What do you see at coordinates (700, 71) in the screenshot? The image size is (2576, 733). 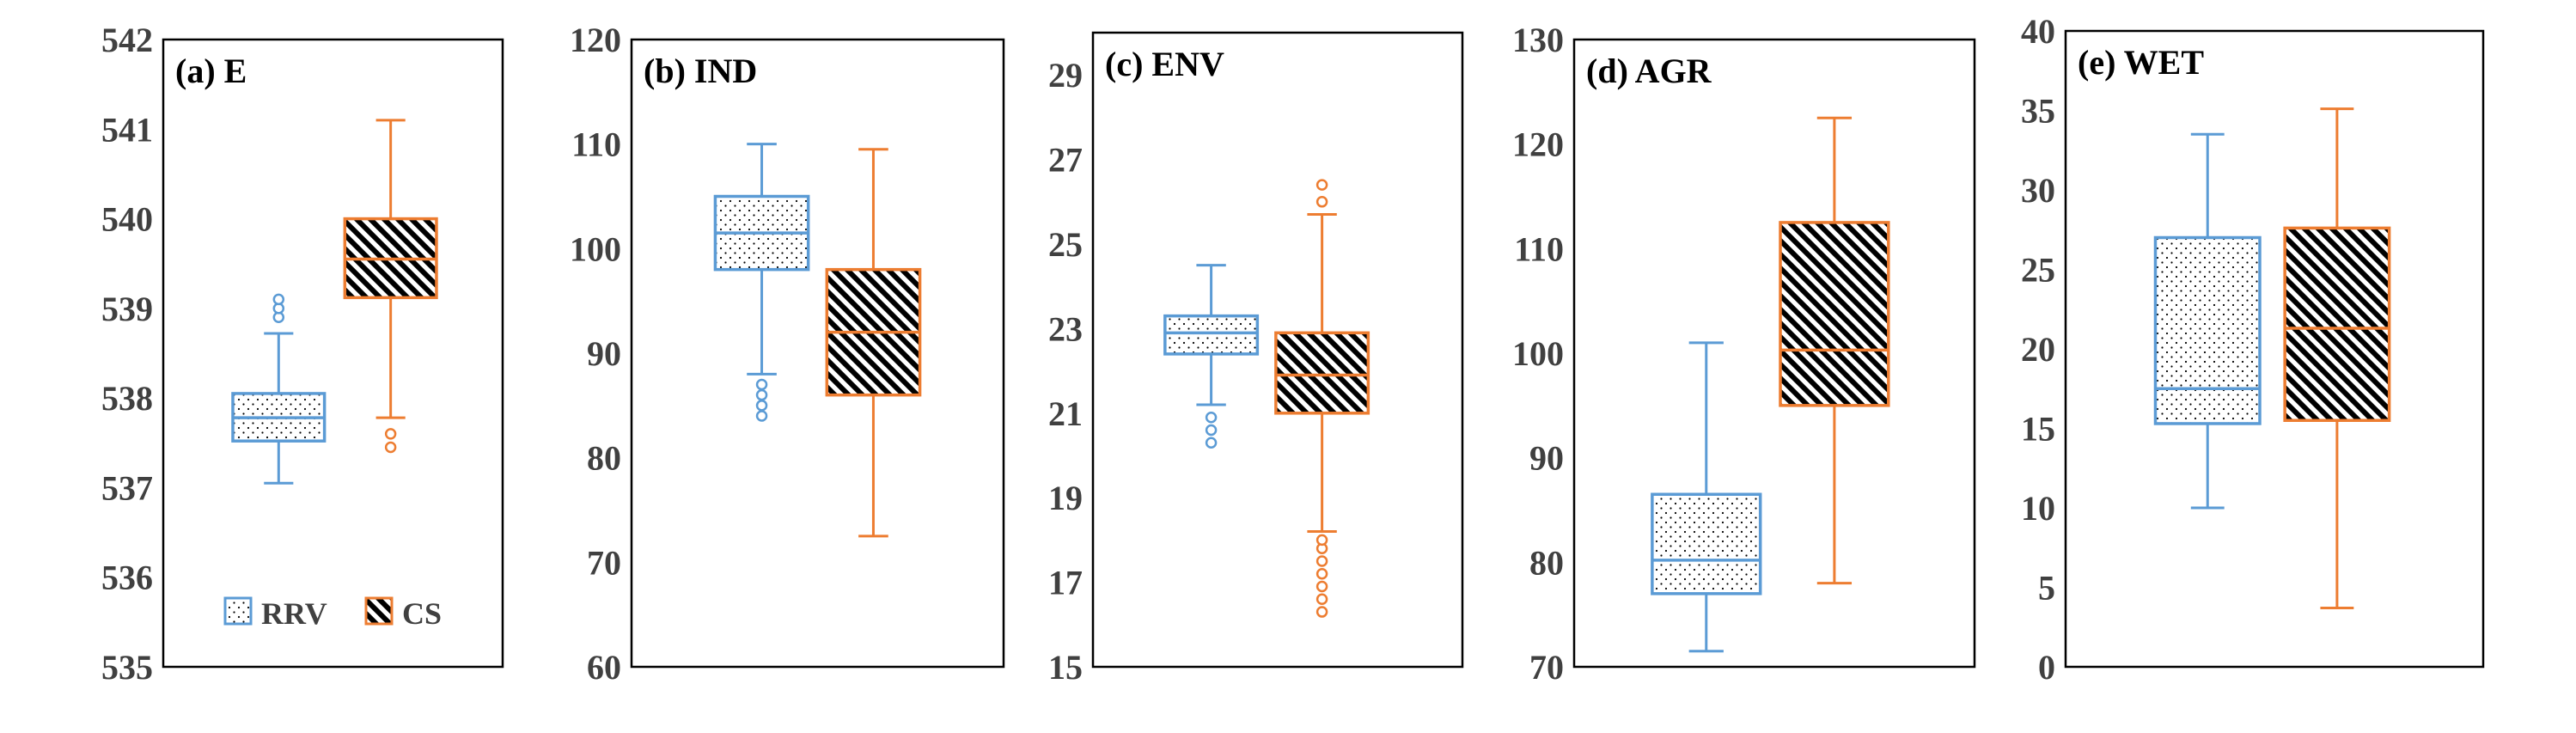 I see `panel-title: (b) IND` at bounding box center [700, 71].